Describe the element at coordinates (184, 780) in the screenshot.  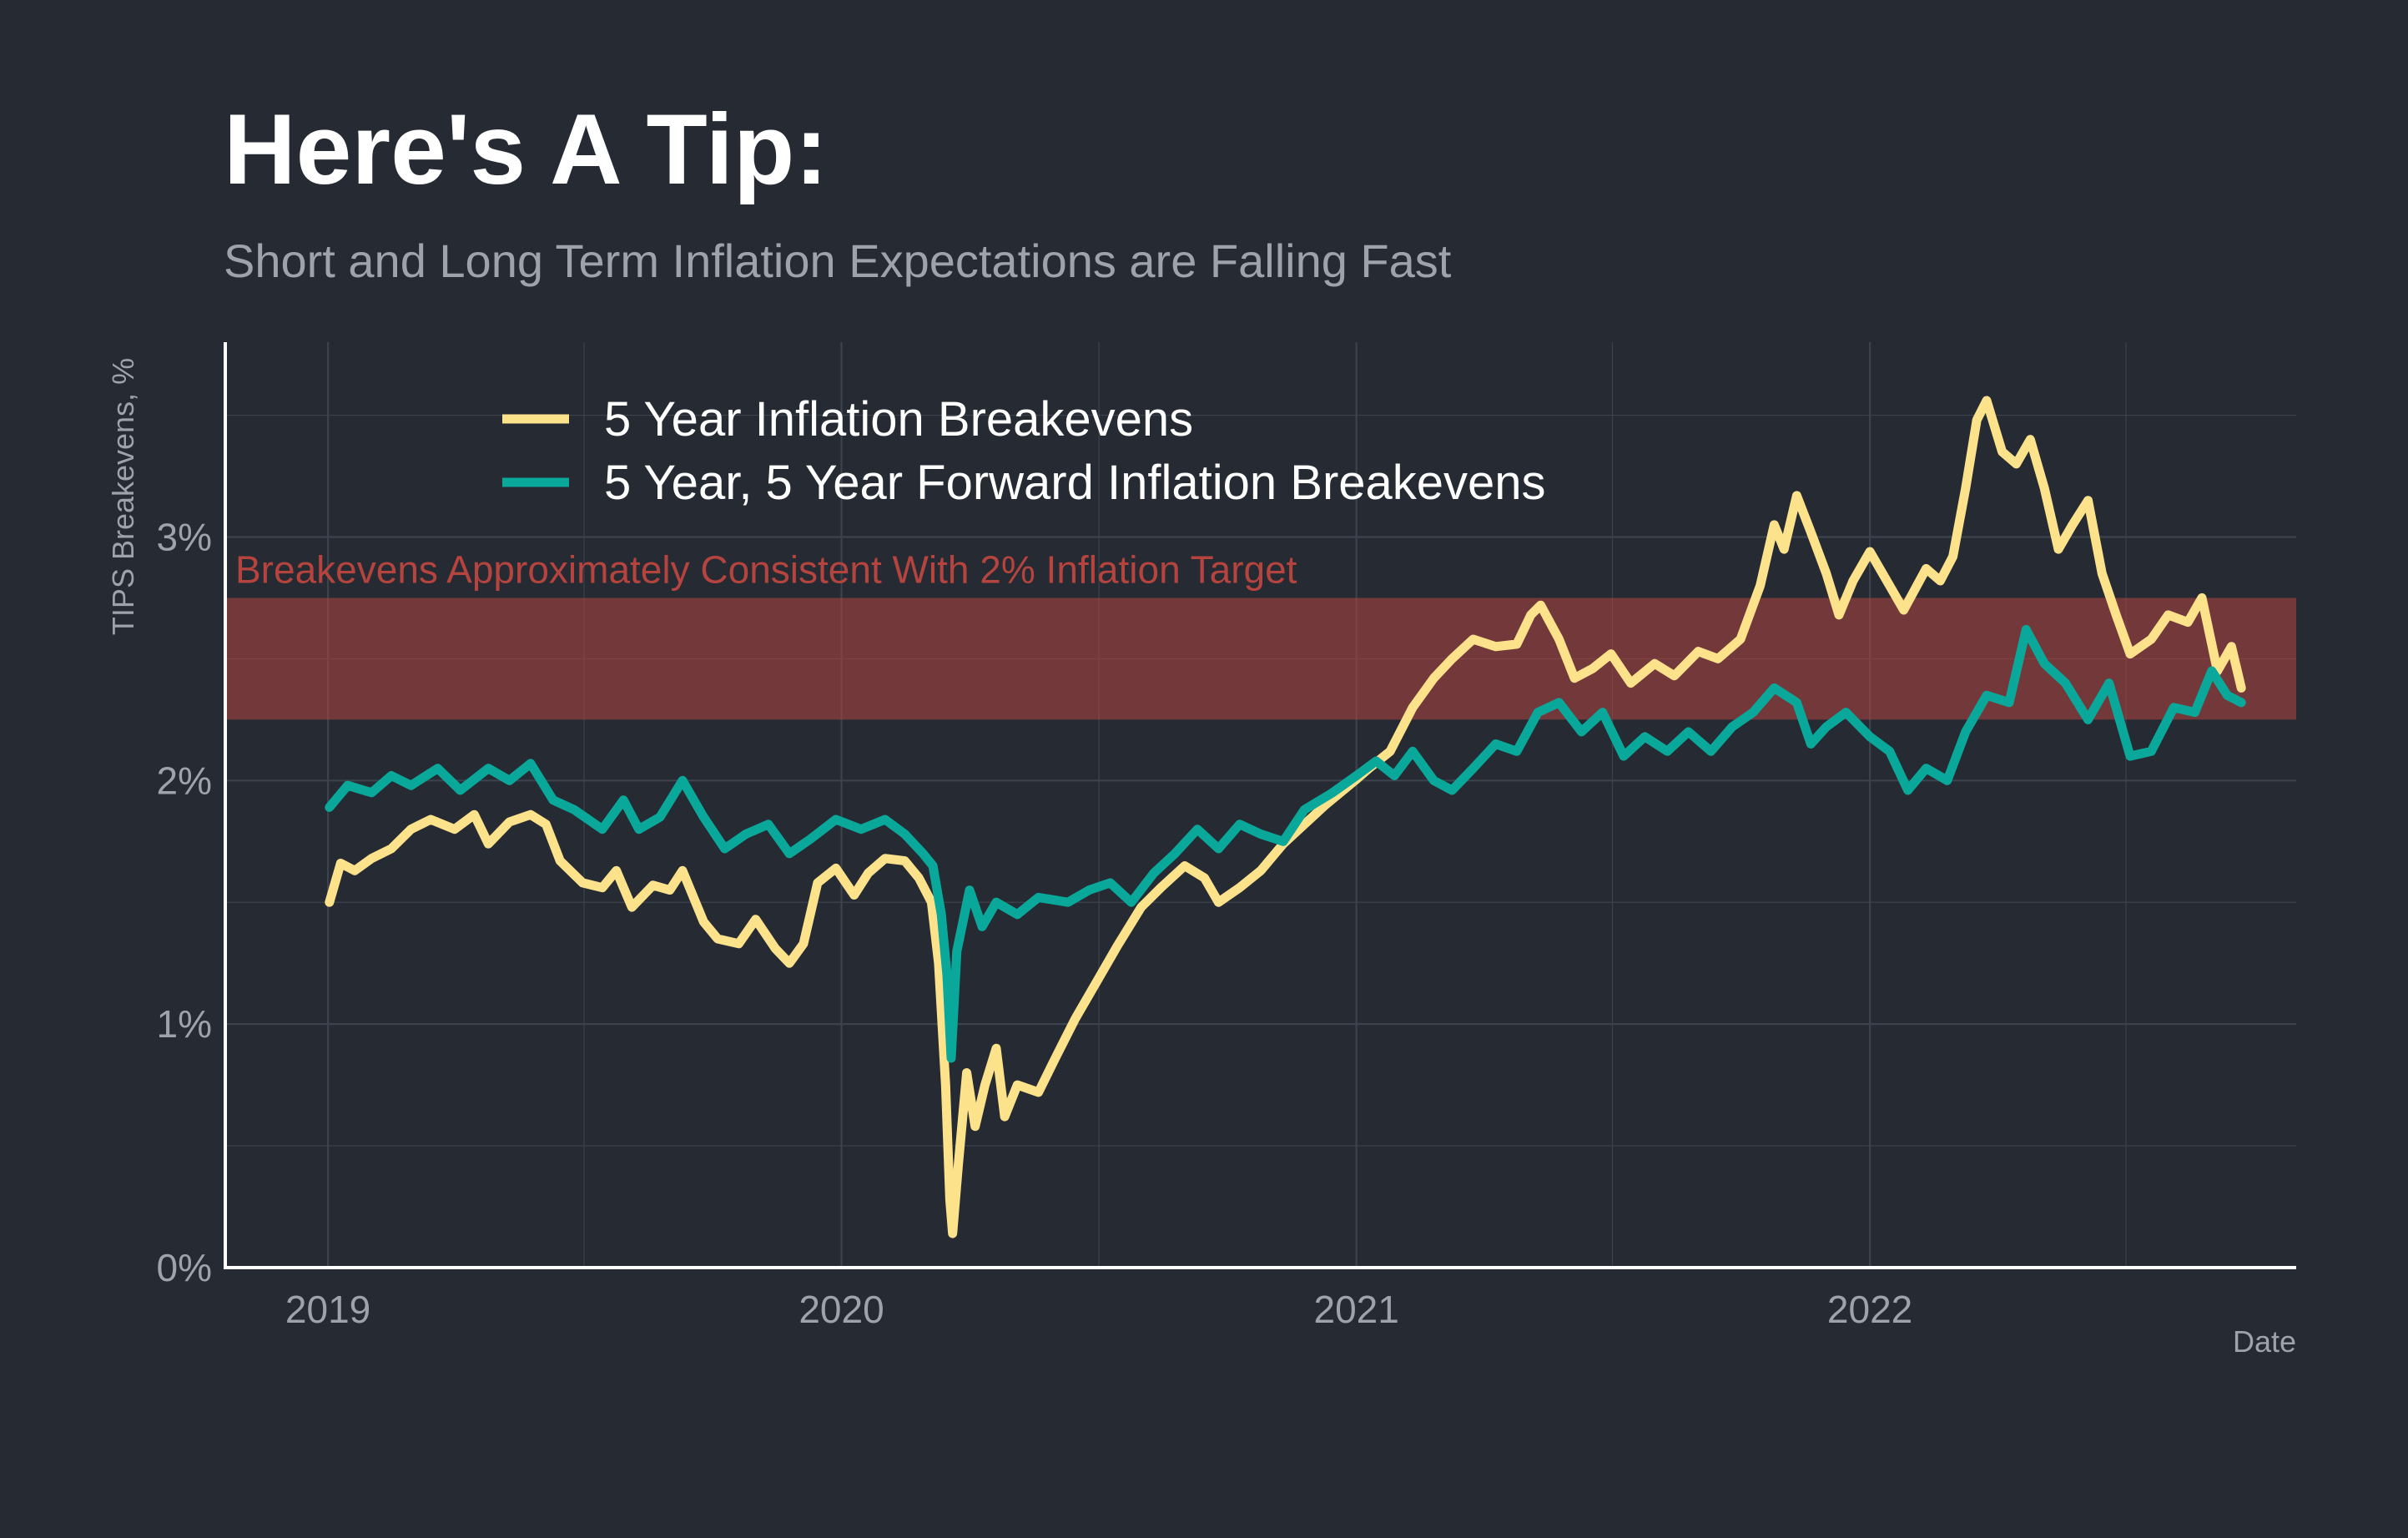
I see `y-tick-label: 2%` at that location.